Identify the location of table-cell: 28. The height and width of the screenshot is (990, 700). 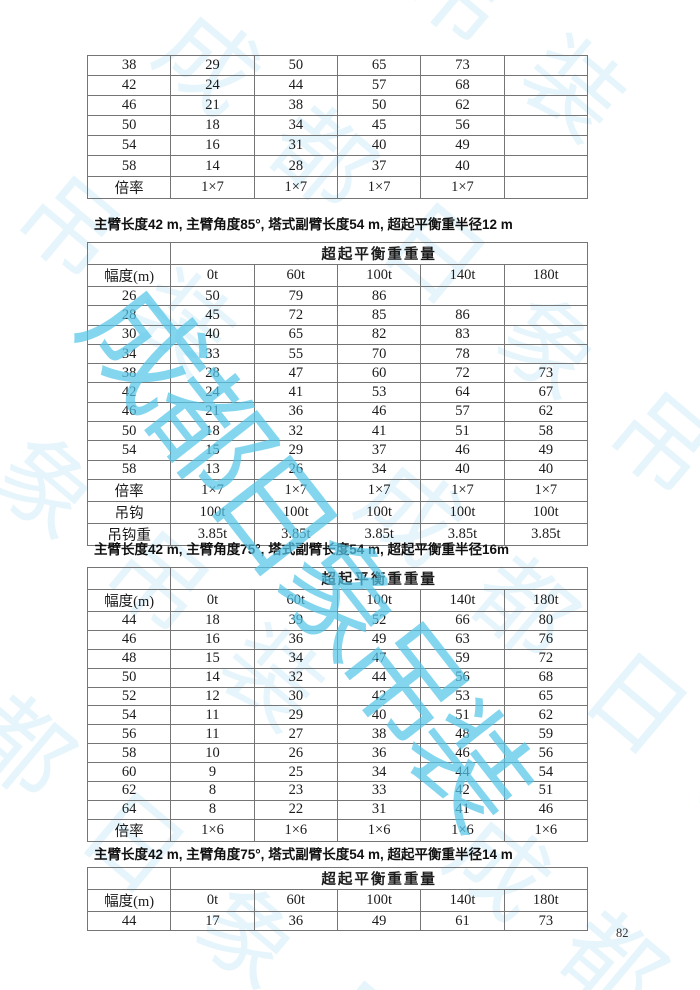
(129, 315).